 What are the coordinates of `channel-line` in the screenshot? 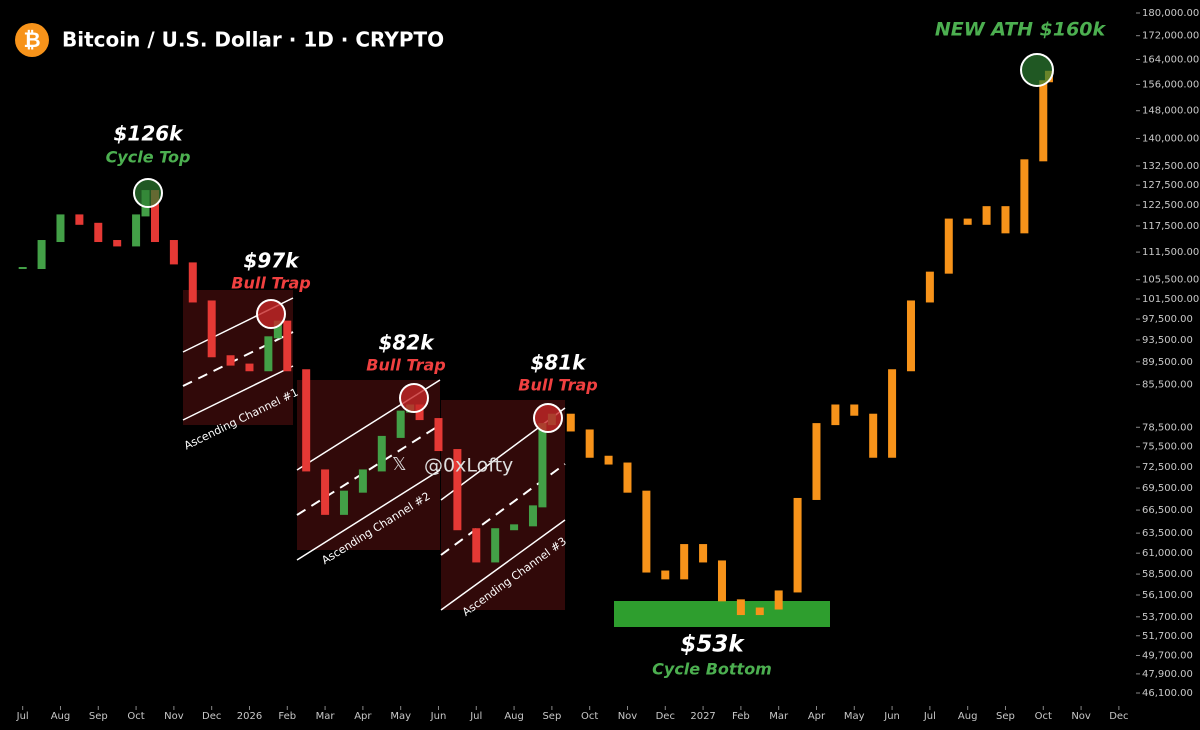 It's located at (503, 565).